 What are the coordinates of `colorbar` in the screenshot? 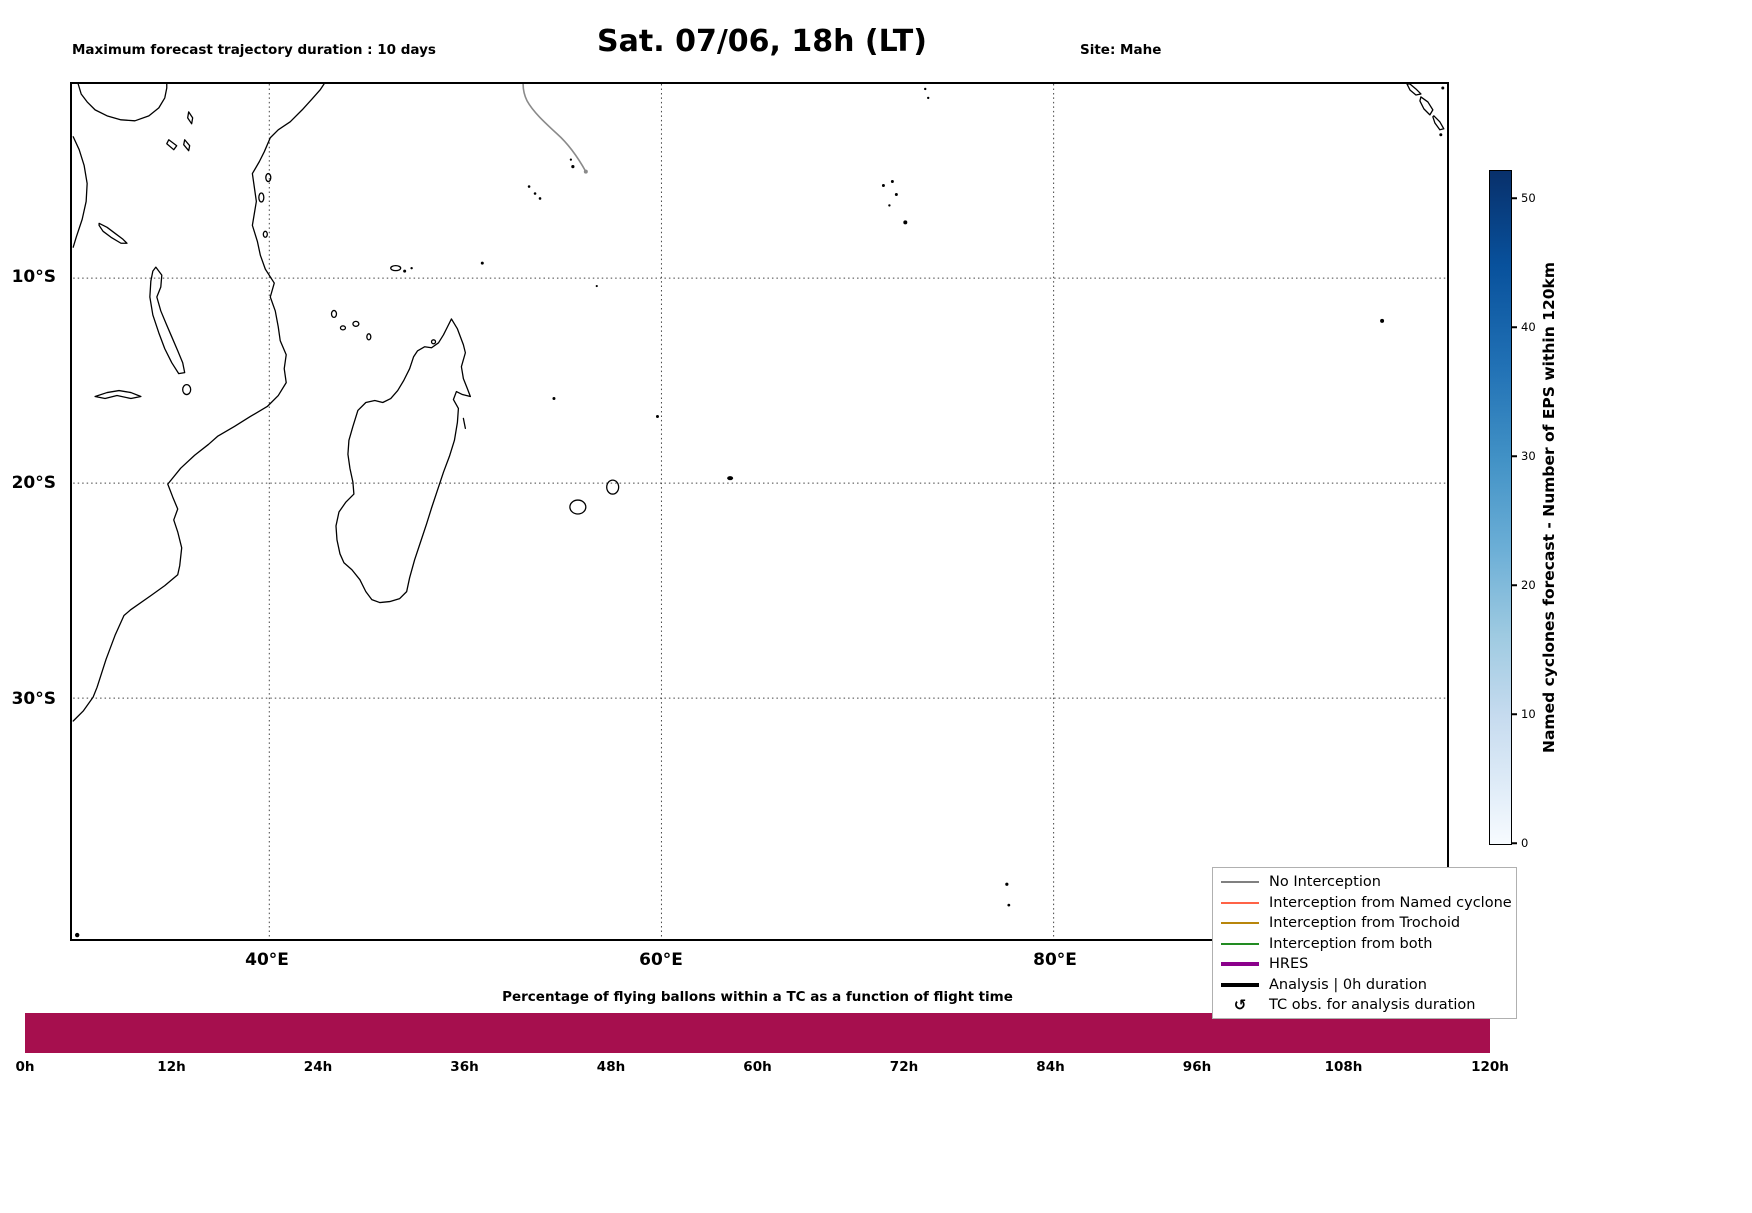 It's located at (1500, 507).